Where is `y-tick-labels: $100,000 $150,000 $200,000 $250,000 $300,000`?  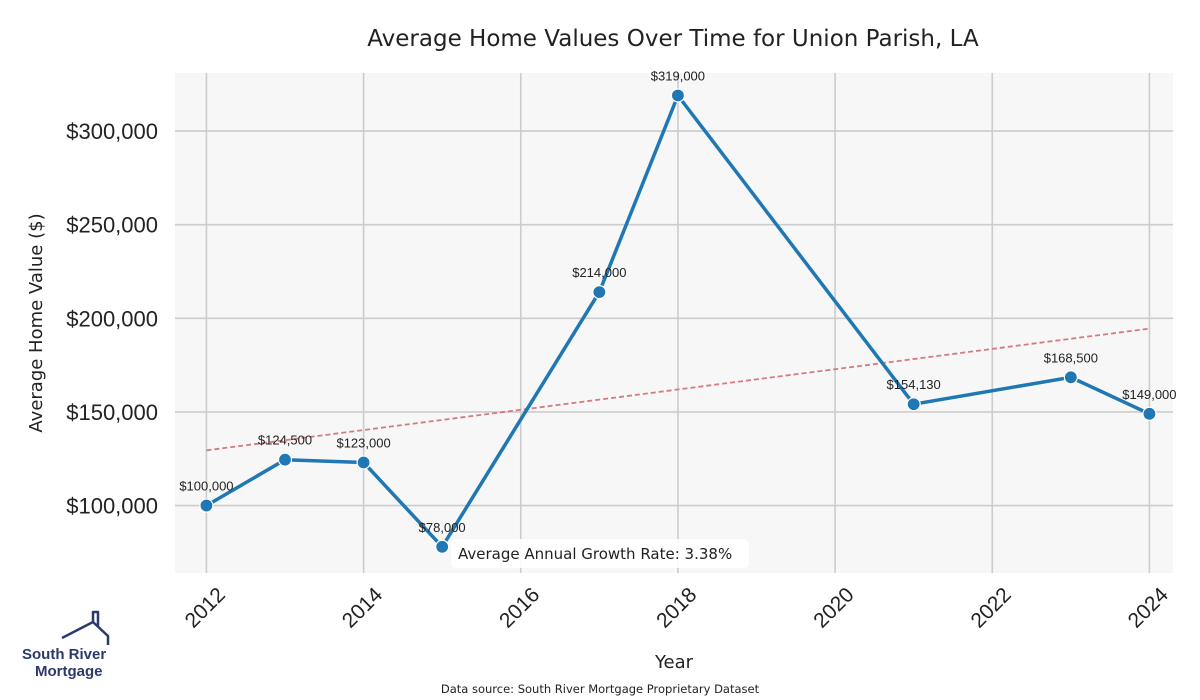
y-tick-labels: $100,000 $150,000 $200,000 $250,000 $300,000 is located at coordinates (112, 319).